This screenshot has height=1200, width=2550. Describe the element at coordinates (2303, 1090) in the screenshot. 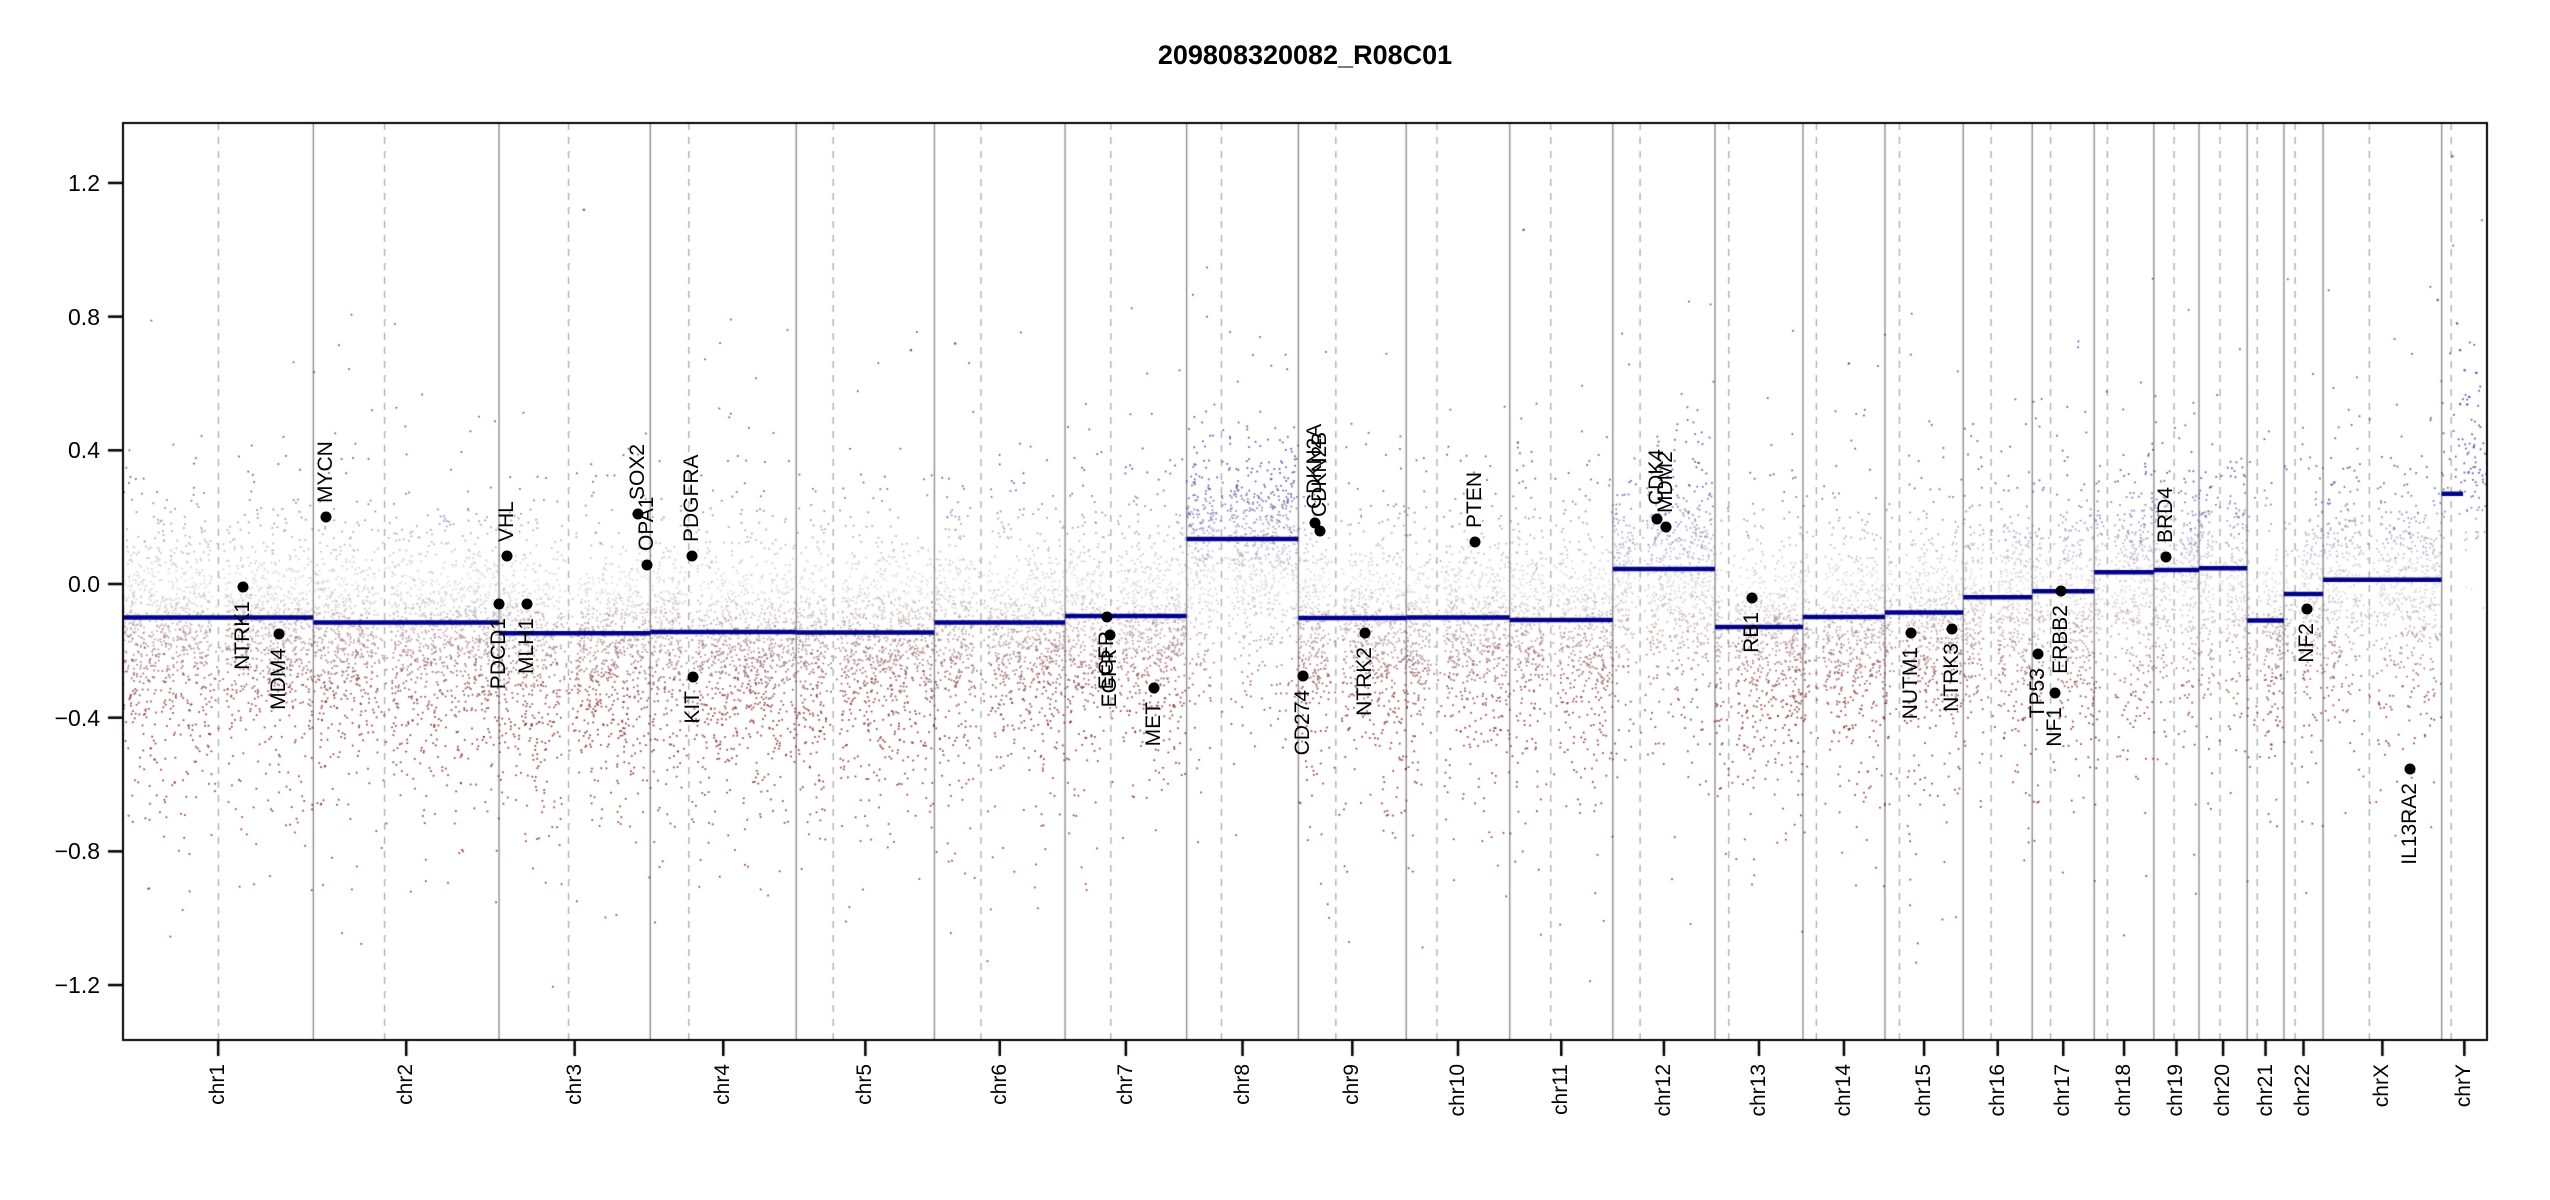

I see `x-tick-label-chr22: chr22` at that location.